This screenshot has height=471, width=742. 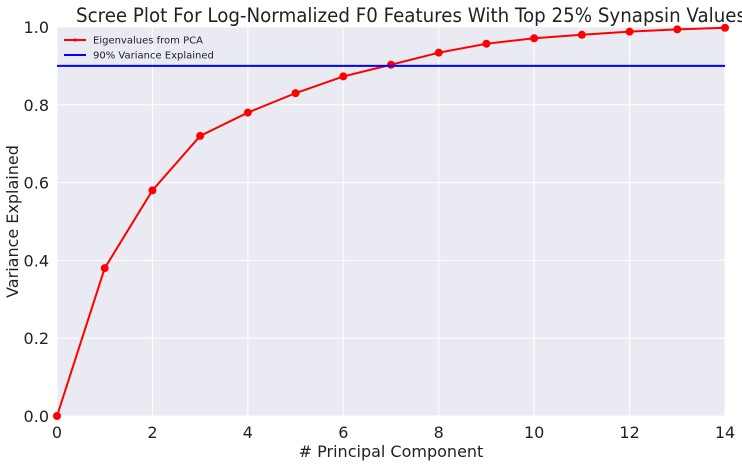 What do you see at coordinates (439, 432) in the screenshot?
I see `x-tick-label: 8` at bounding box center [439, 432].